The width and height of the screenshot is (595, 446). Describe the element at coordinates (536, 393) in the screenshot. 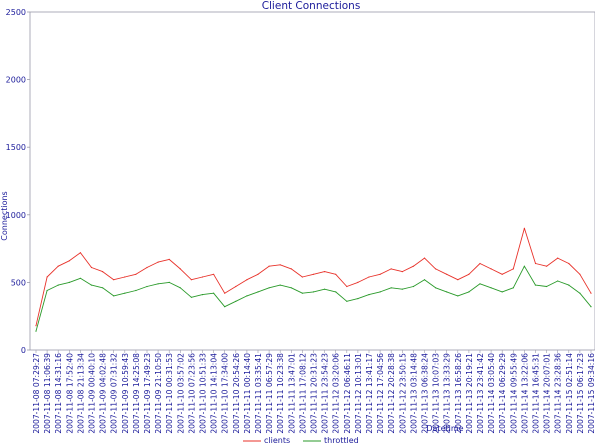

I see `x-tick-label: 2007-11-14 16:45:31` at that location.